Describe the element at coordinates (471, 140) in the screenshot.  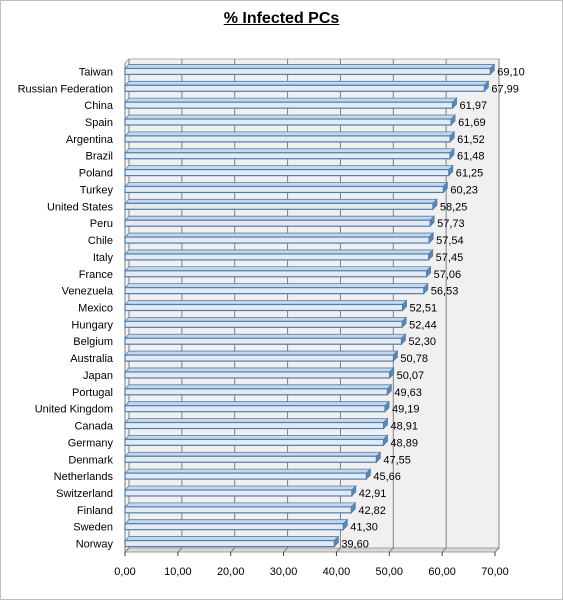
I see `value-label: 61,52` at that location.